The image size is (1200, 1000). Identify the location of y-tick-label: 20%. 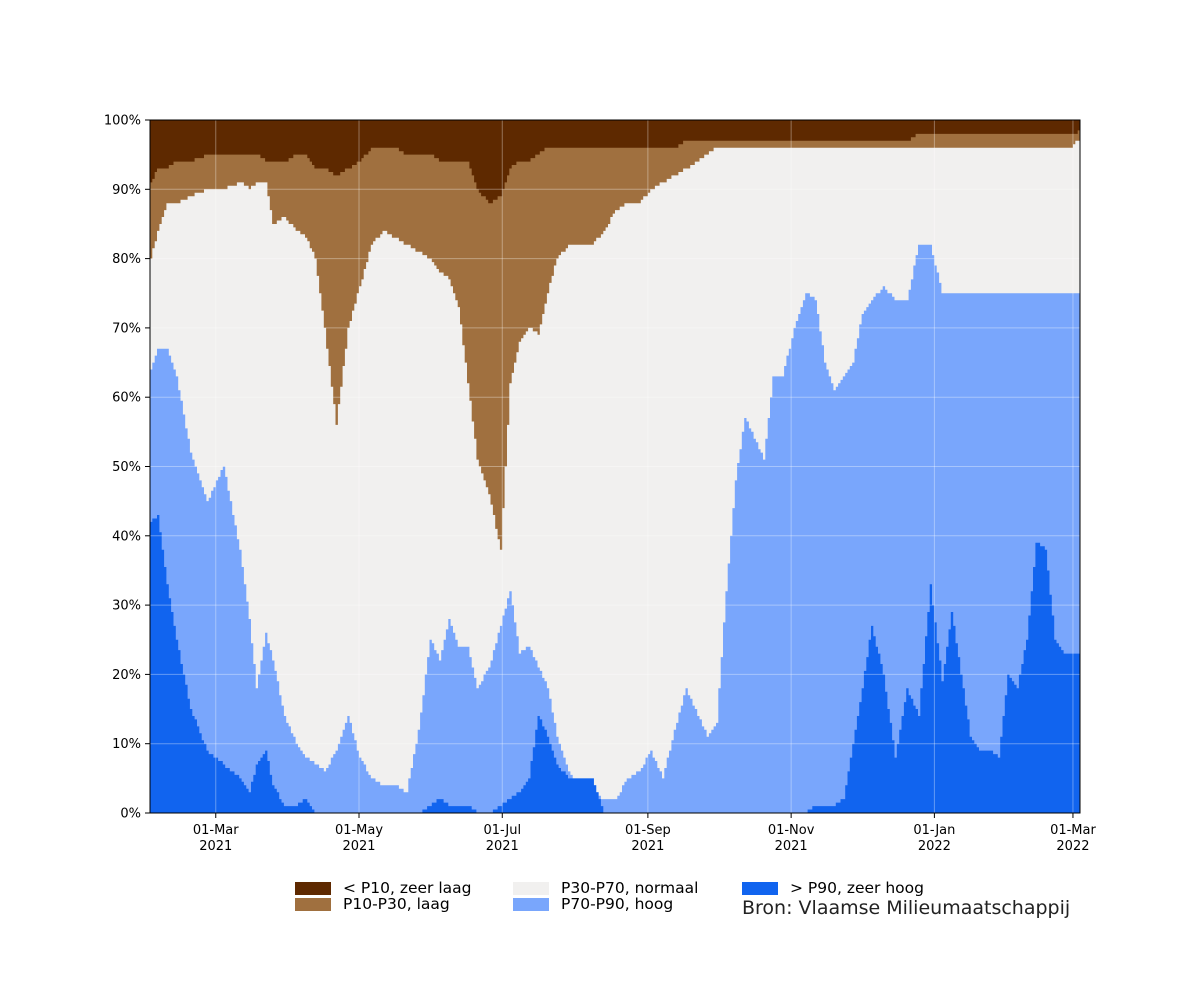
(126, 675).